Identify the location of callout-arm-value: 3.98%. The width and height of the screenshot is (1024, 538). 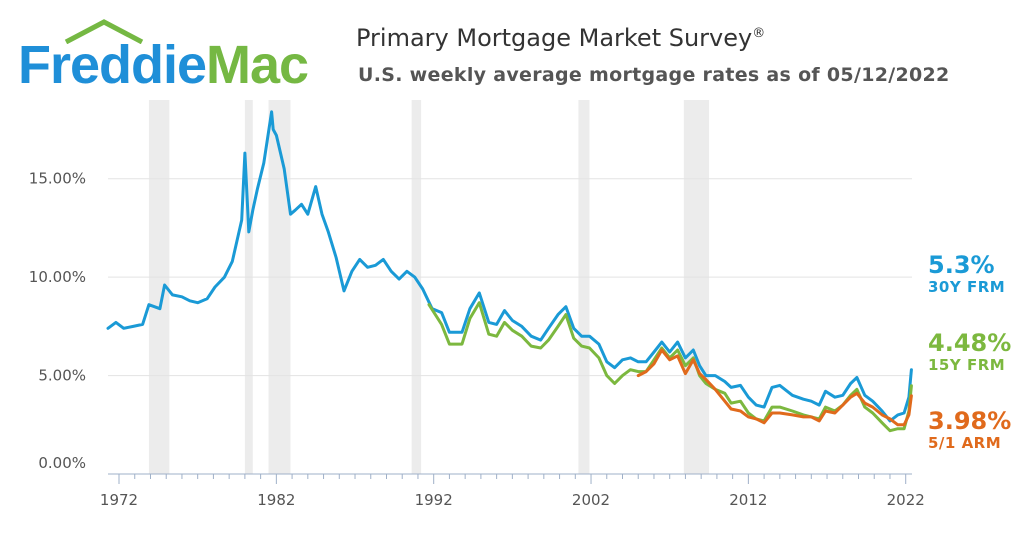
(970, 421).